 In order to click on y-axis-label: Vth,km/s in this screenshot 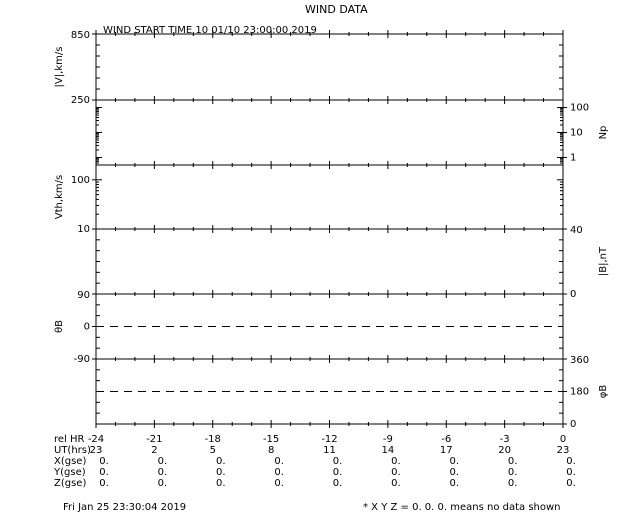, I will do `click(59, 197)`.